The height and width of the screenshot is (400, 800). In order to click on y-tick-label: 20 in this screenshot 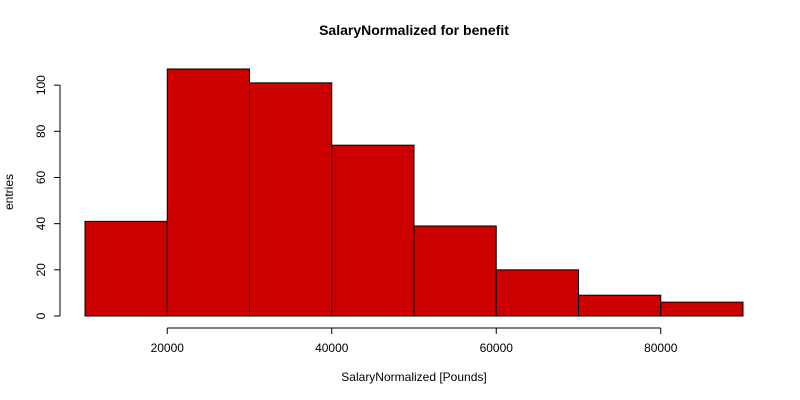, I will do `click(41, 270)`.